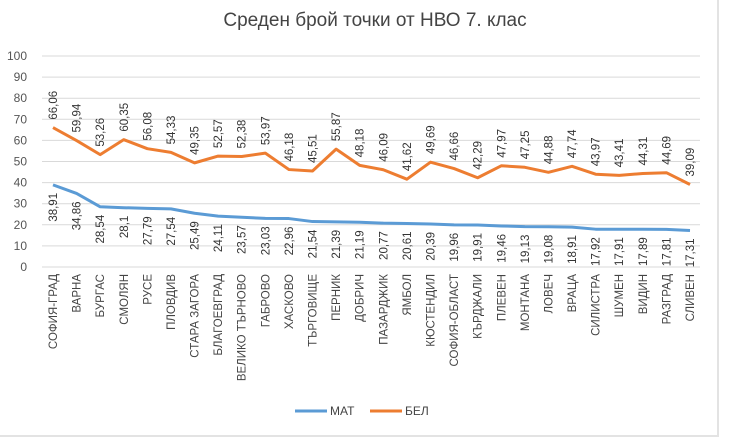  What do you see at coordinates (644, 294) in the screenshot?
I see `x-tick-label: ВИДИН` at bounding box center [644, 294].